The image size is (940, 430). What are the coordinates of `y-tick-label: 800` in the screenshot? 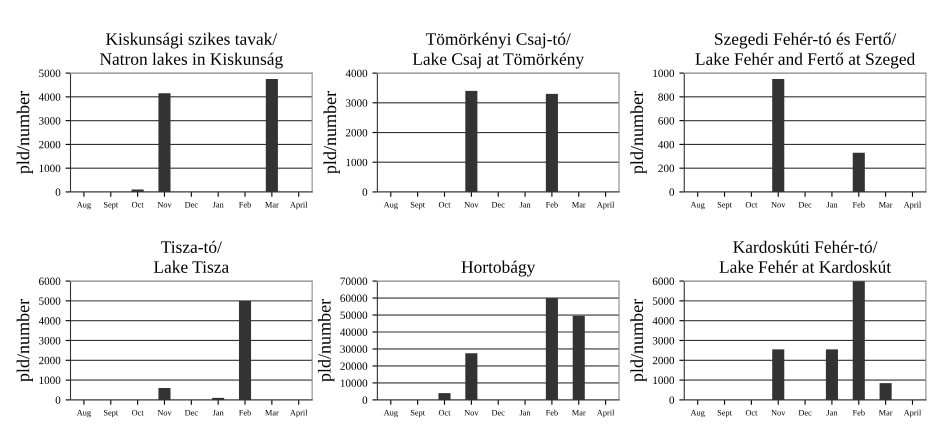 It's located at (666, 97).